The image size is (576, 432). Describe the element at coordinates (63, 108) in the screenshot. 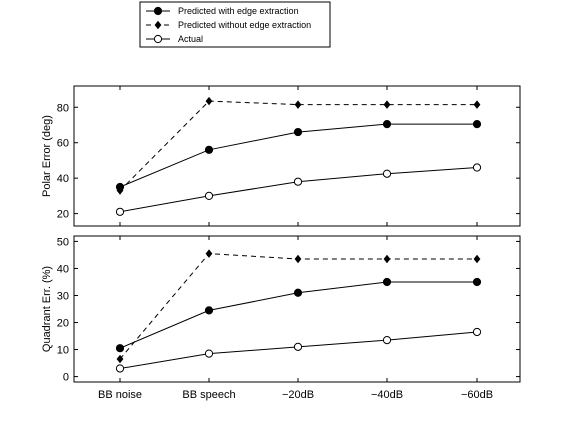

I see `y-tick-label: 80` at that location.